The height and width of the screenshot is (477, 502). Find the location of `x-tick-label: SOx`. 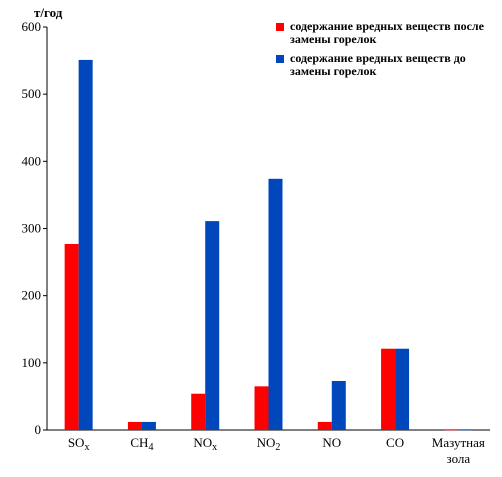

x-tick-label: SOx is located at coordinates (79, 444).